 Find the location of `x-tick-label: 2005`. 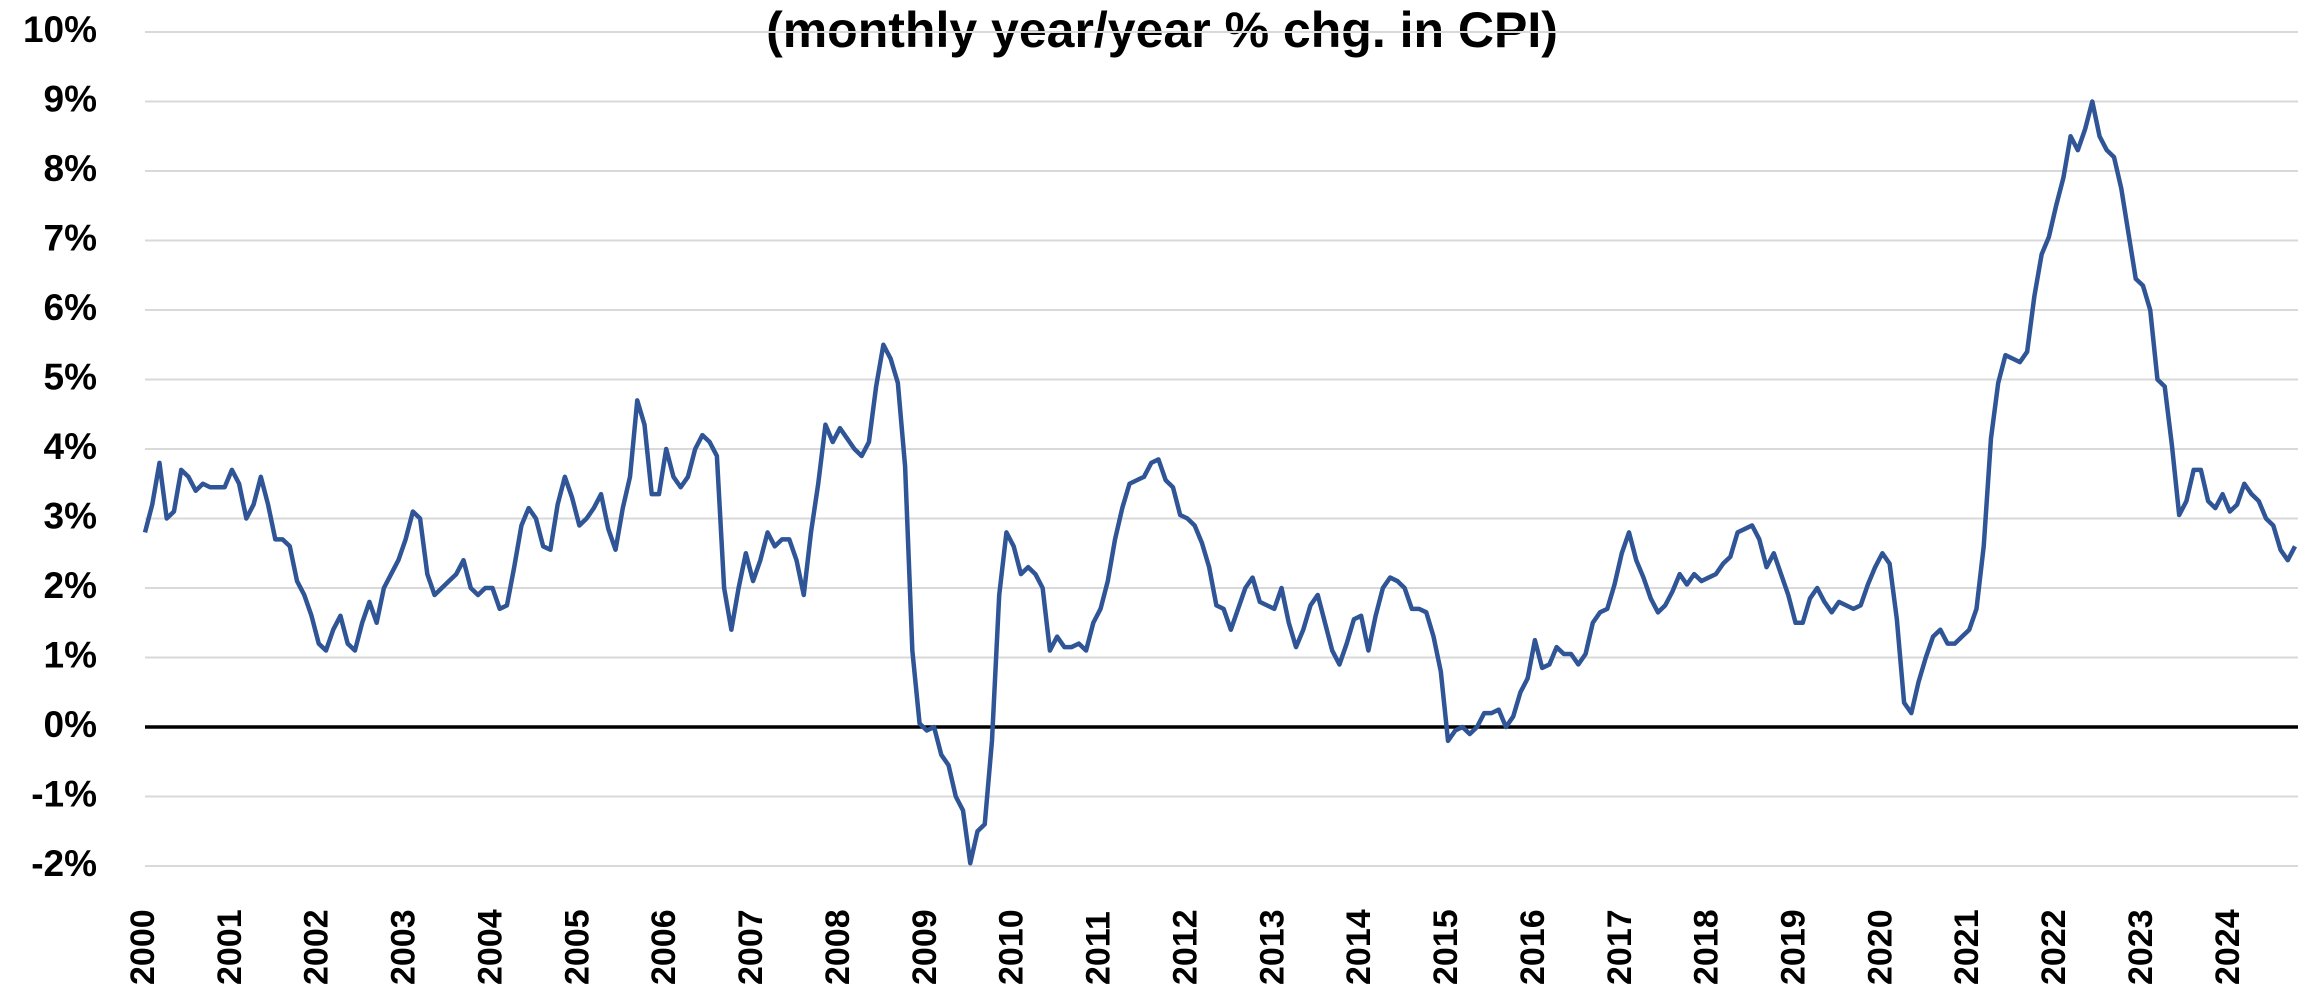

x-tick-label: 2005 is located at coordinates (577, 947).